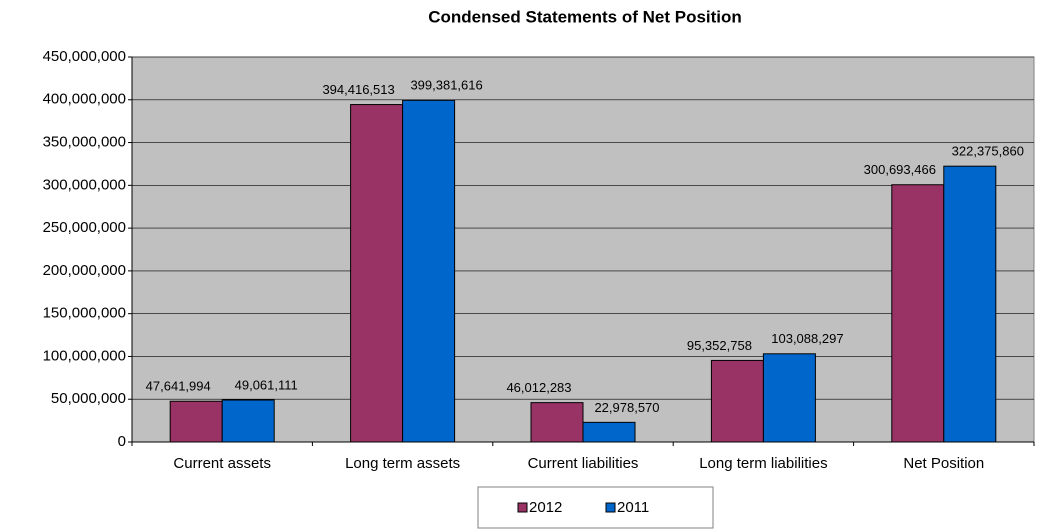 This screenshot has width=1042, height=529. Describe the element at coordinates (595, 507) in the screenshot. I see `legend-box` at that location.